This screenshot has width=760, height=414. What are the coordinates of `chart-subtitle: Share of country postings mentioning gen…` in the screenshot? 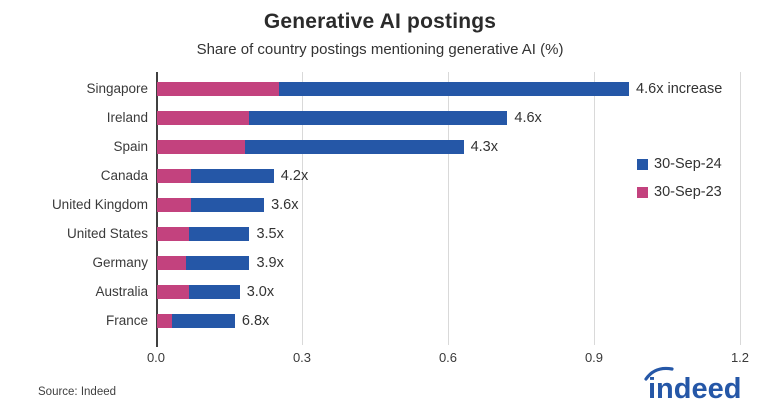 It's located at (380, 49).